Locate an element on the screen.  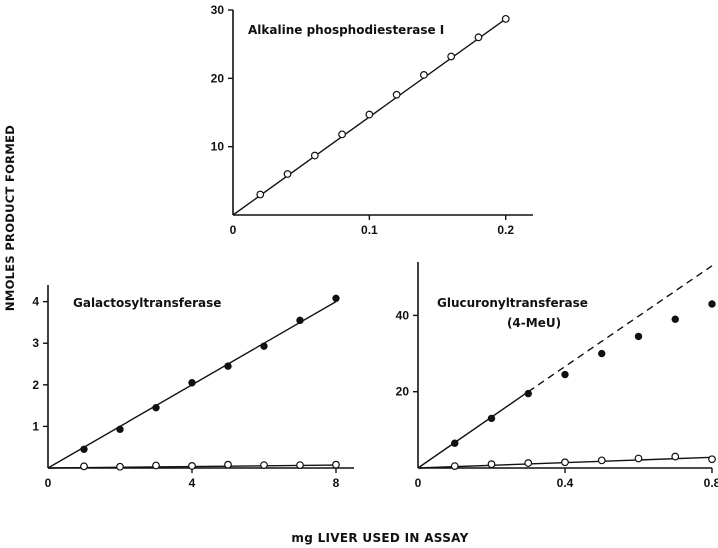
y-tick-label: 30 is located at coordinates (218, 10).